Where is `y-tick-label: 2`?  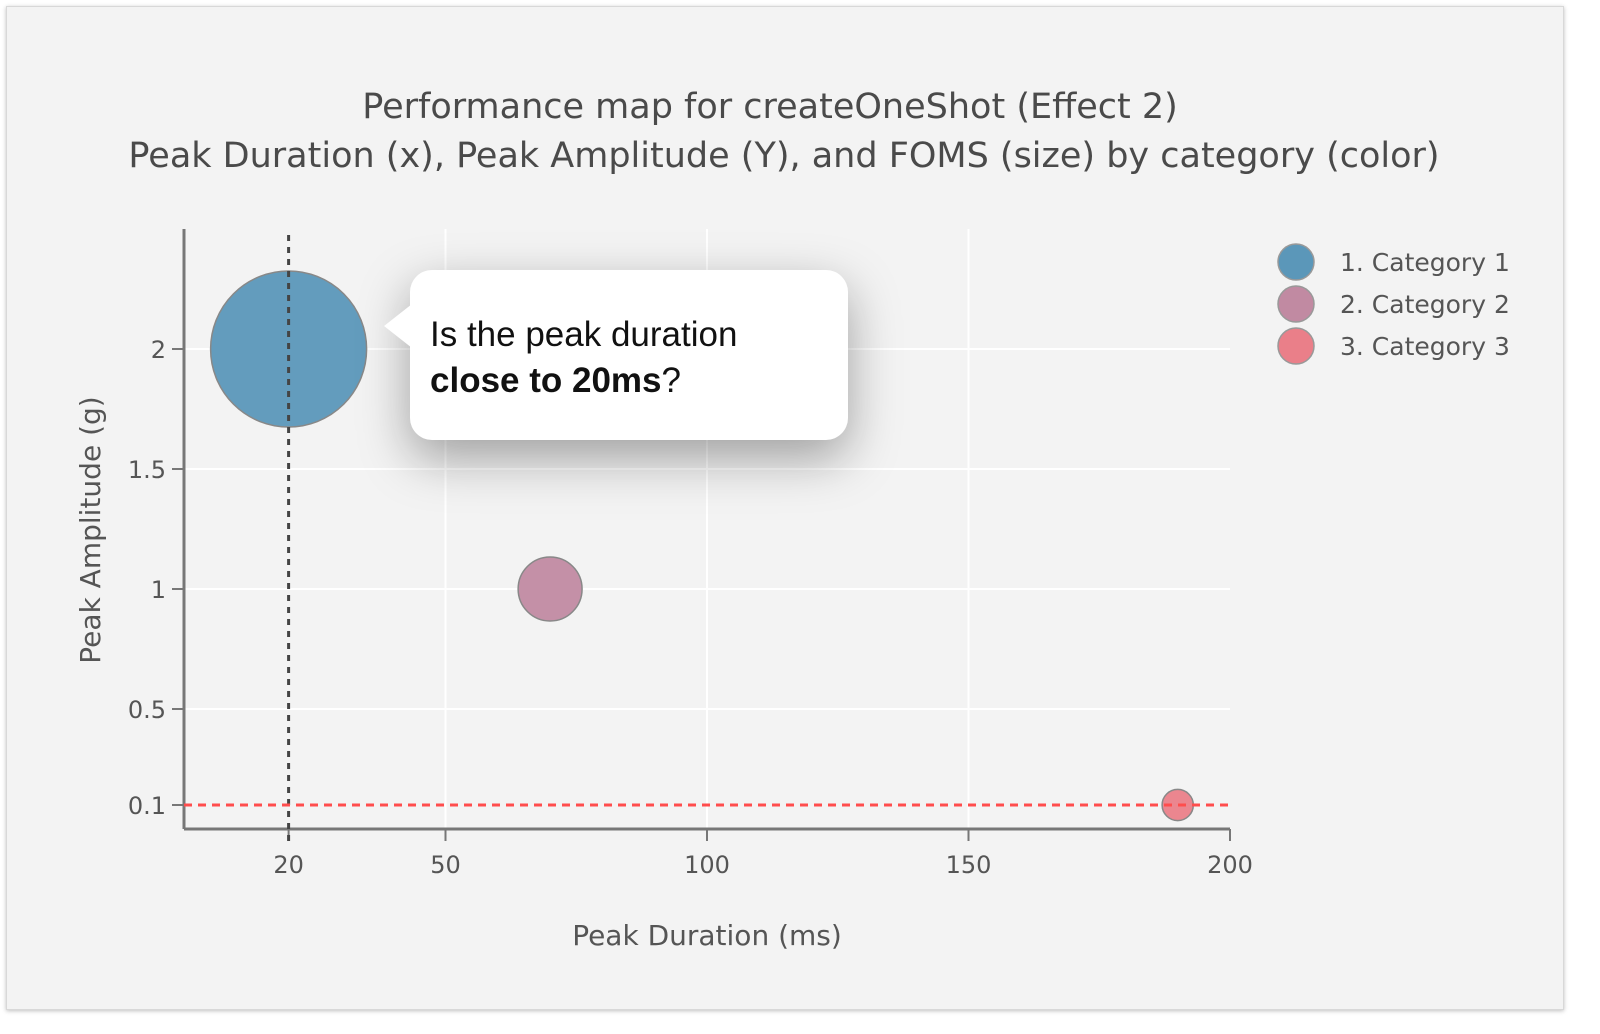 y-tick-label: 2 is located at coordinates (158, 350).